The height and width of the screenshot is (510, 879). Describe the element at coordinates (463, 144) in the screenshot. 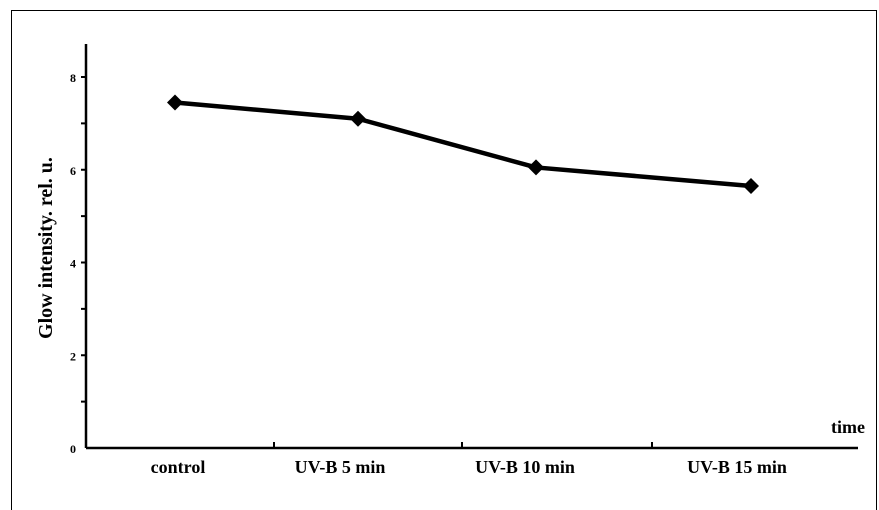

I see `series-line` at that location.